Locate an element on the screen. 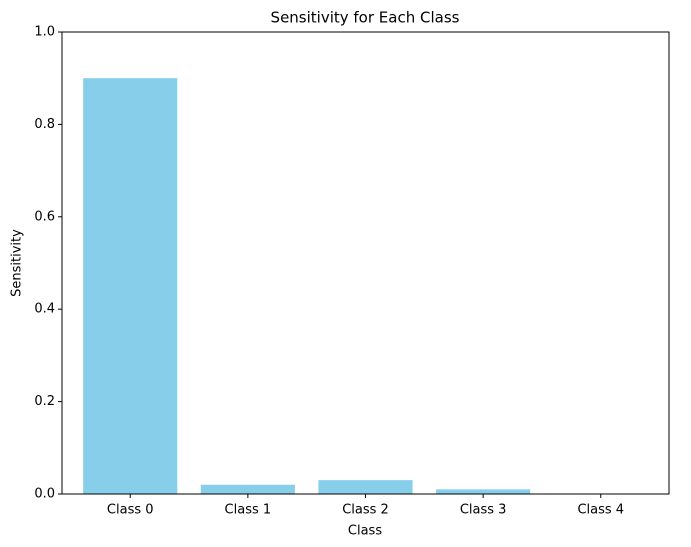 The width and height of the screenshot is (691, 547). x-axis-label: Class is located at coordinates (365, 531).